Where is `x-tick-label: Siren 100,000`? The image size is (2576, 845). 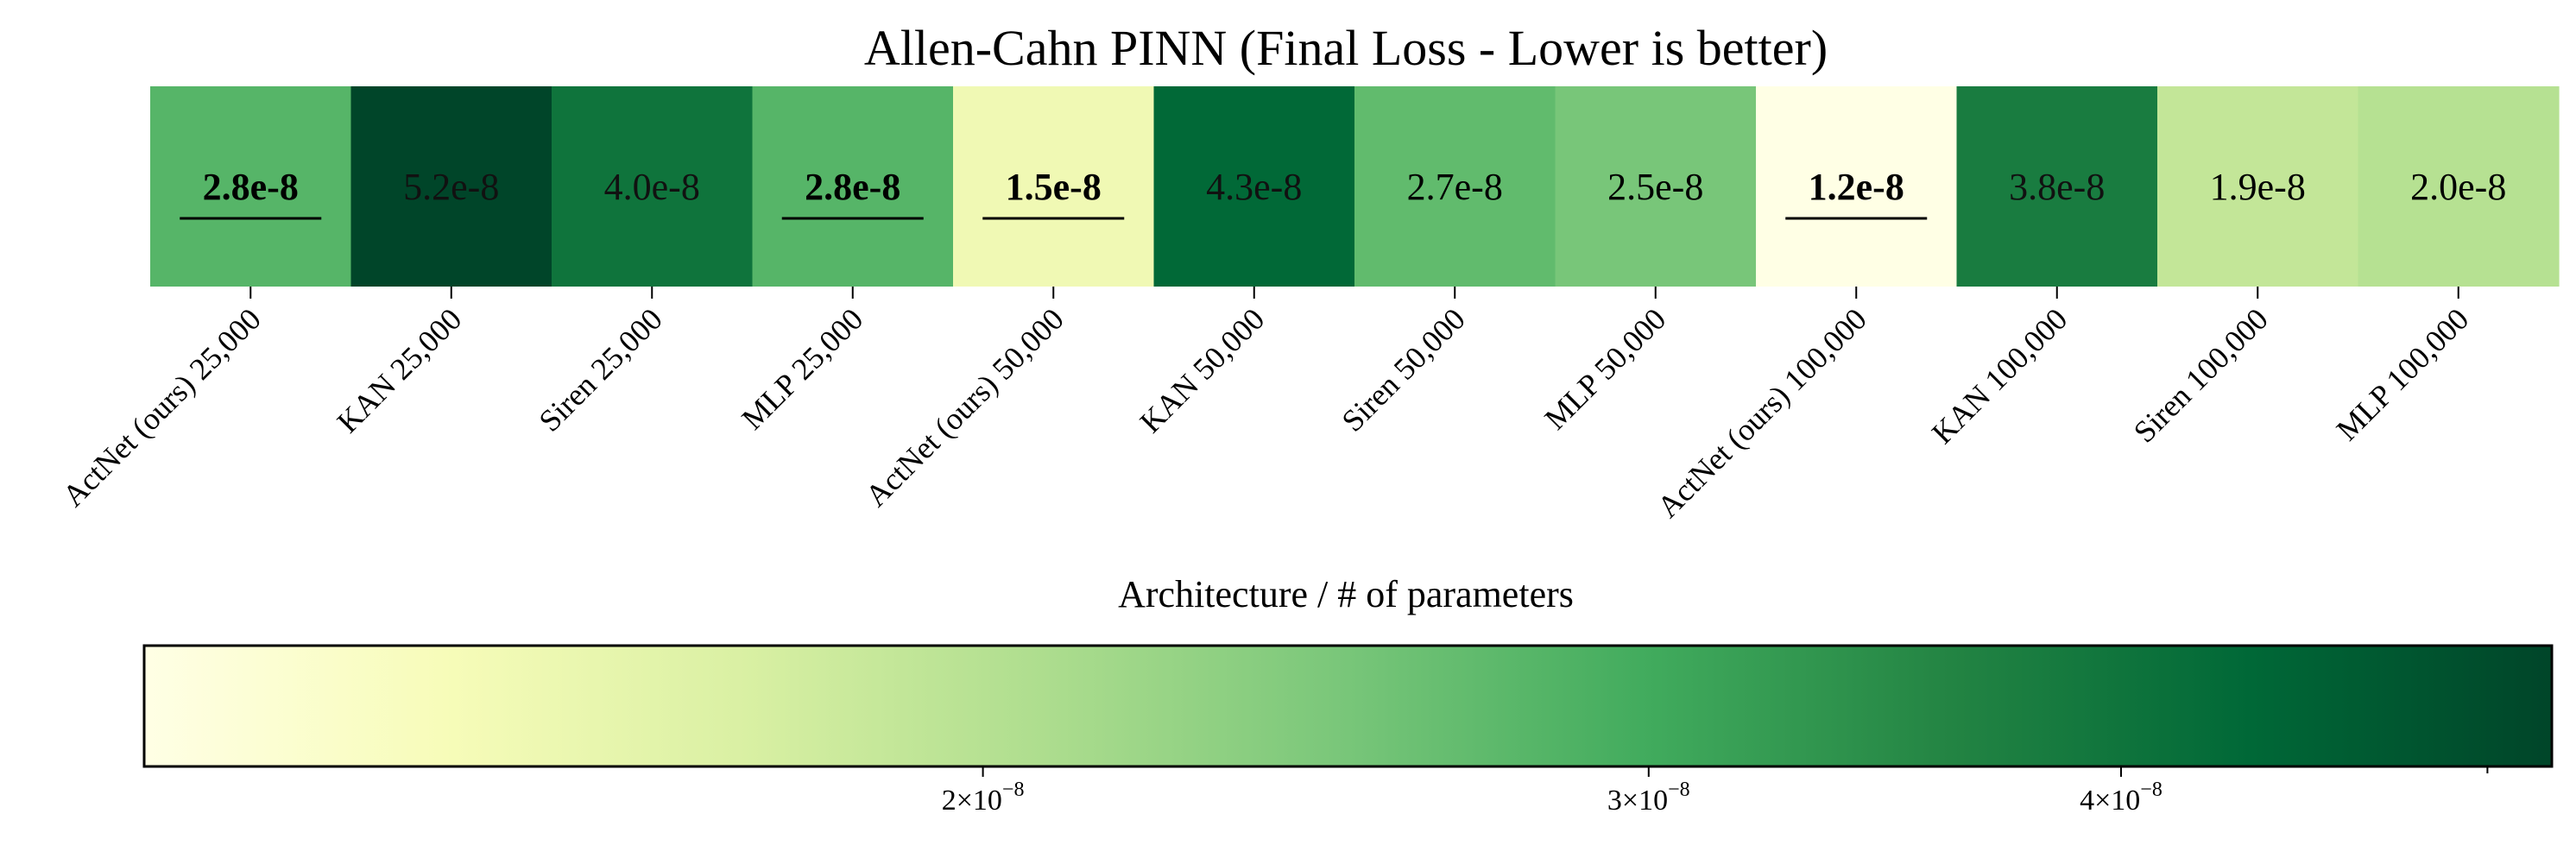 x-tick-label: Siren 100,000 is located at coordinates (2201, 375).